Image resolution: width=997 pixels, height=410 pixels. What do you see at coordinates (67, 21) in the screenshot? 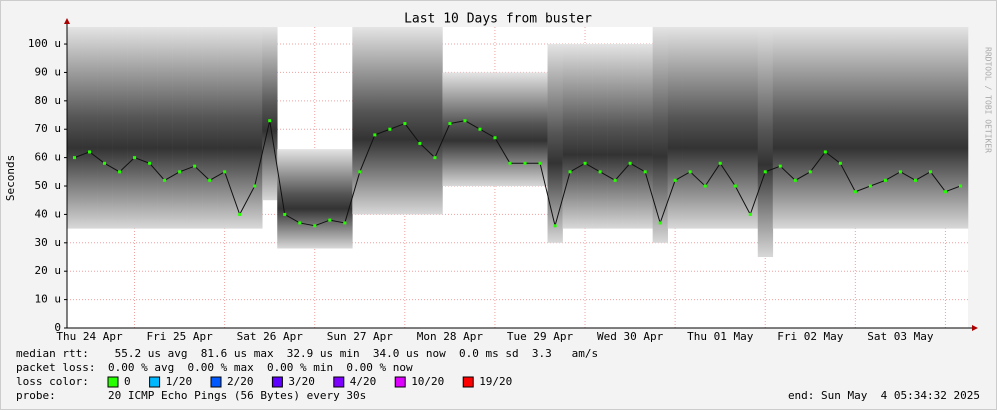
I see `y-arrow` at bounding box center [67, 21].